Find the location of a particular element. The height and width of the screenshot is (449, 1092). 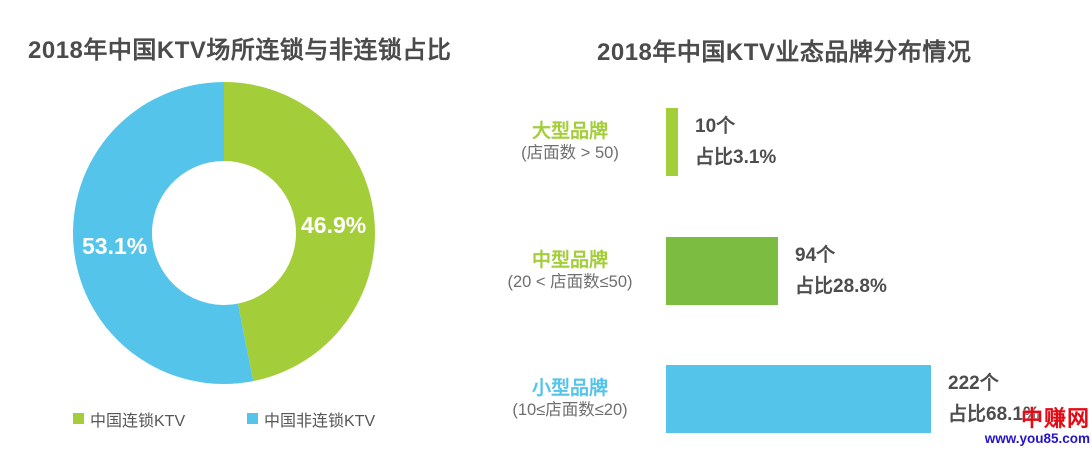

site-watermark: 中赚网 www.you85.com is located at coordinates (1037, 426).